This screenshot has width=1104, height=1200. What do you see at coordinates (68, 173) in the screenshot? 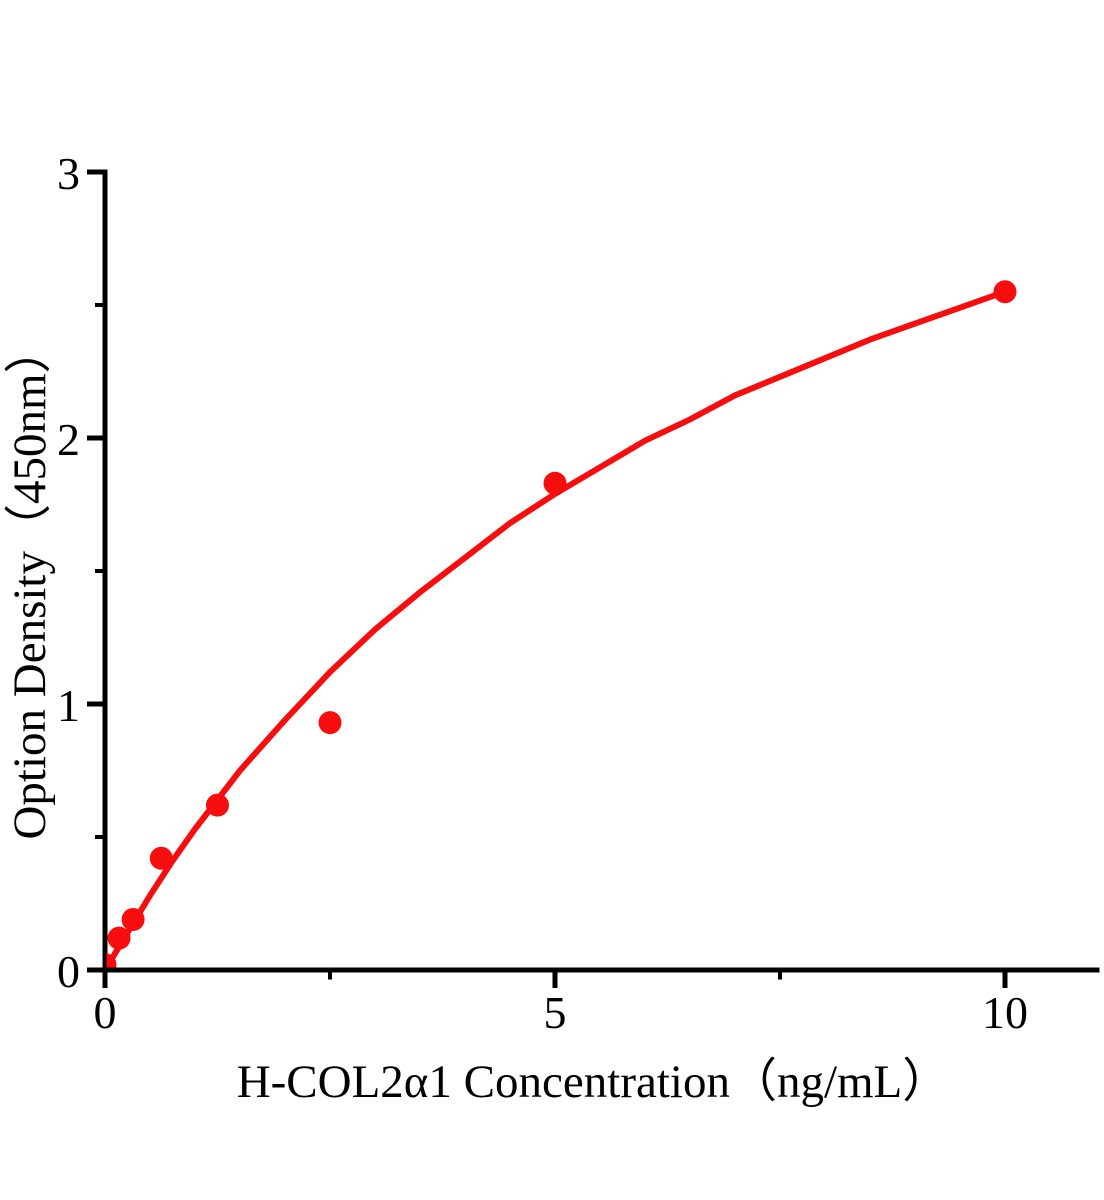
I see `y-tick-label: 3` at bounding box center [68, 173].